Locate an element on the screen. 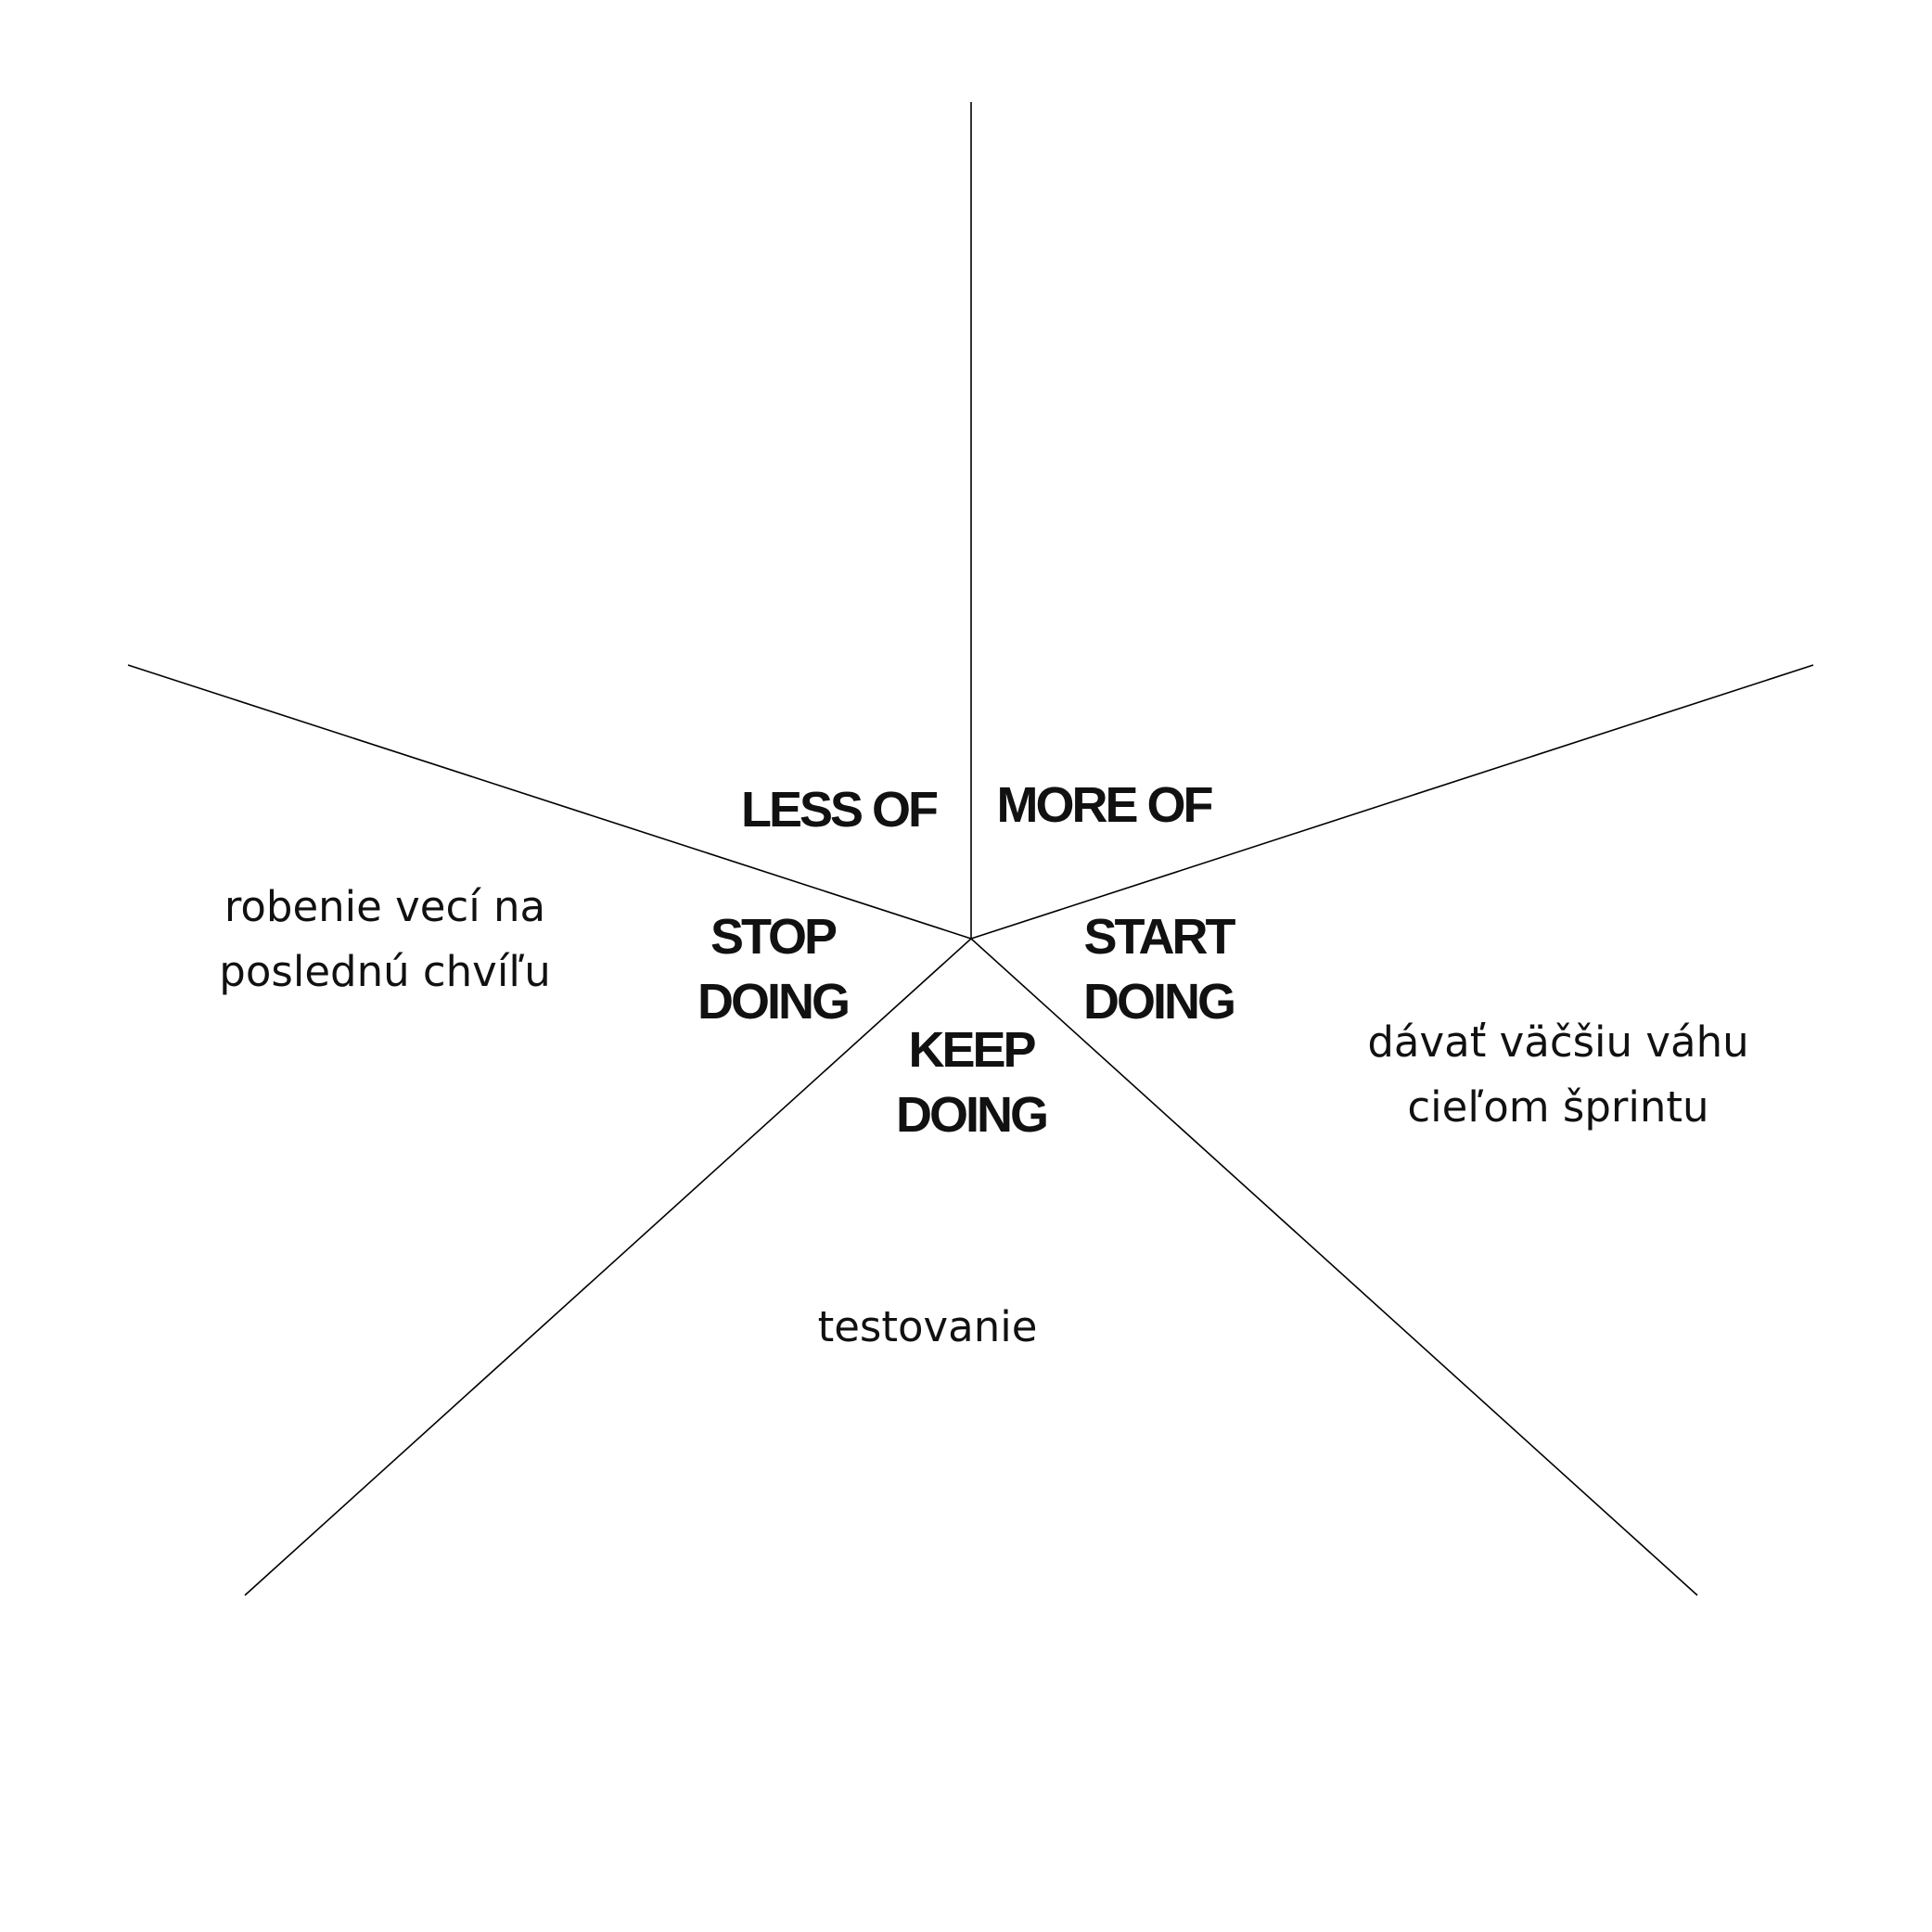 The height and width of the screenshot is (1932, 1932). start-doing-entry: dávať väčšiu váhu cieľom šprintu is located at coordinates (1558, 1075).